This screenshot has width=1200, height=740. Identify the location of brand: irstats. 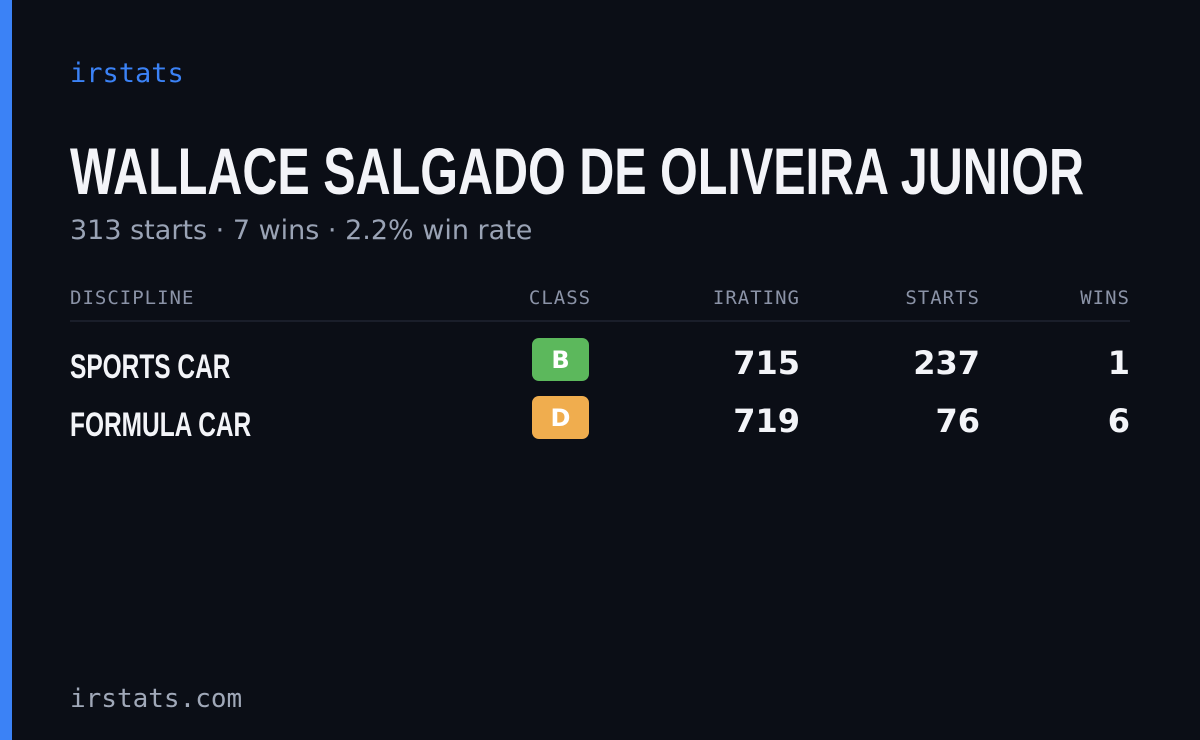
(127, 73).